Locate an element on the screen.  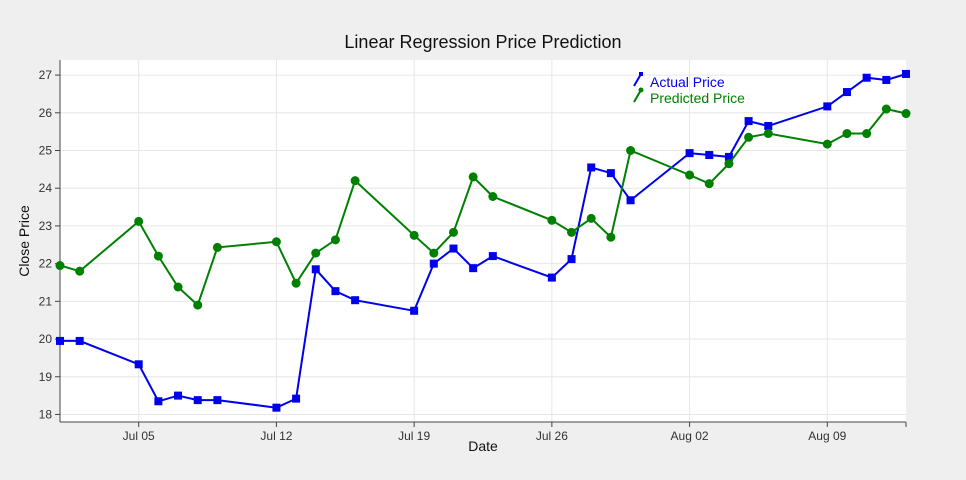
legend-item: Predicted Price is located at coordinates (689, 97).